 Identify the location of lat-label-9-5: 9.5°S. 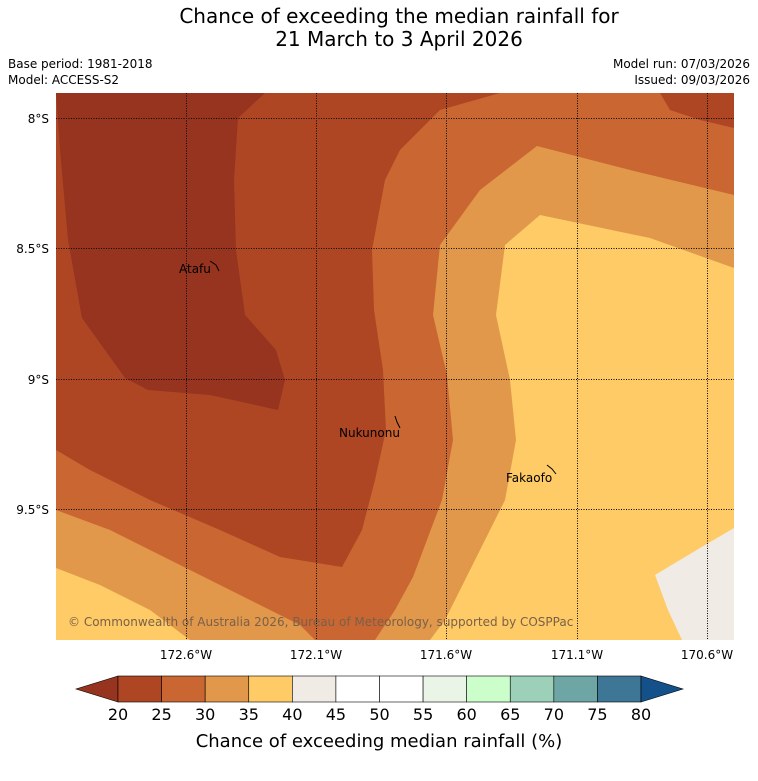
(32, 510).